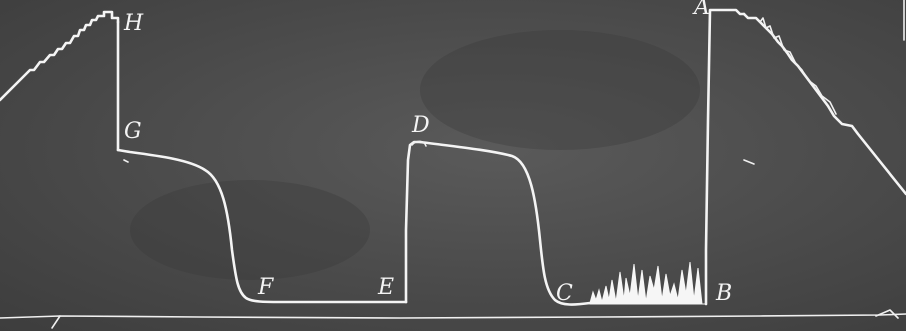 The height and width of the screenshot is (331, 906). What do you see at coordinates (133, 23) in the screenshot?
I see `label-h: H` at bounding box center [133, 23].